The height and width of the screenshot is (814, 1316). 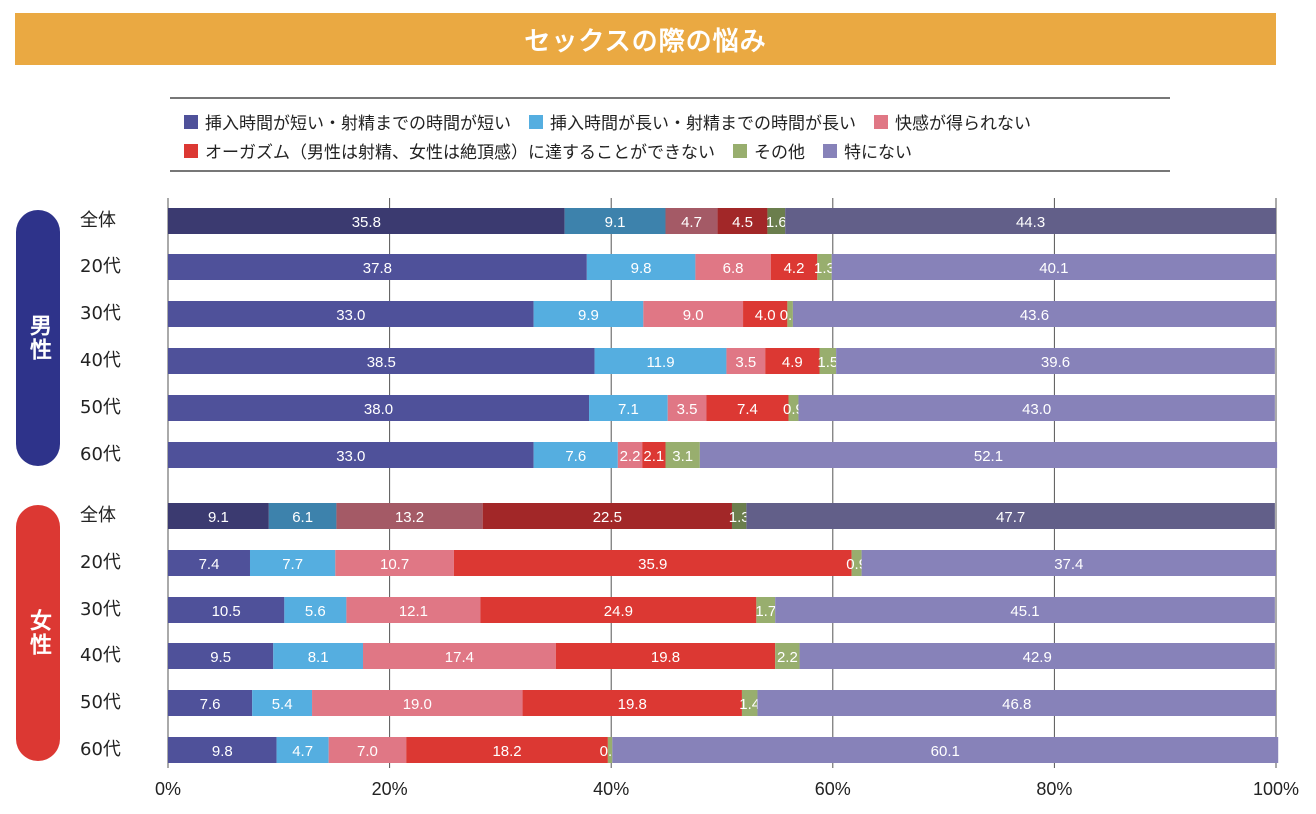 I want to click on data-label: 46.8, so click(x=1016, y=704).